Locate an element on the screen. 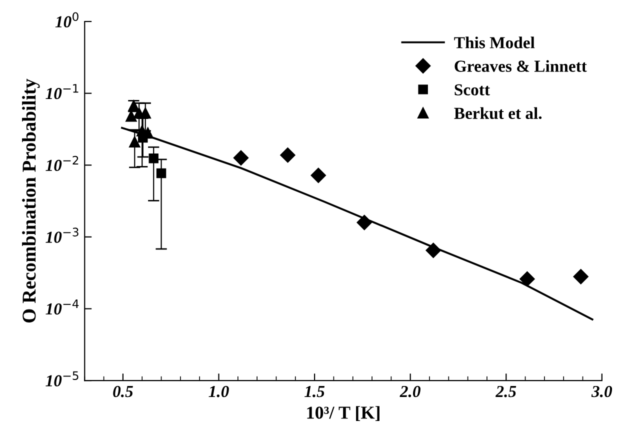 The width and height of the screenshot is (627, 430). legend-label: Scott is located at coordinates (472, 90).